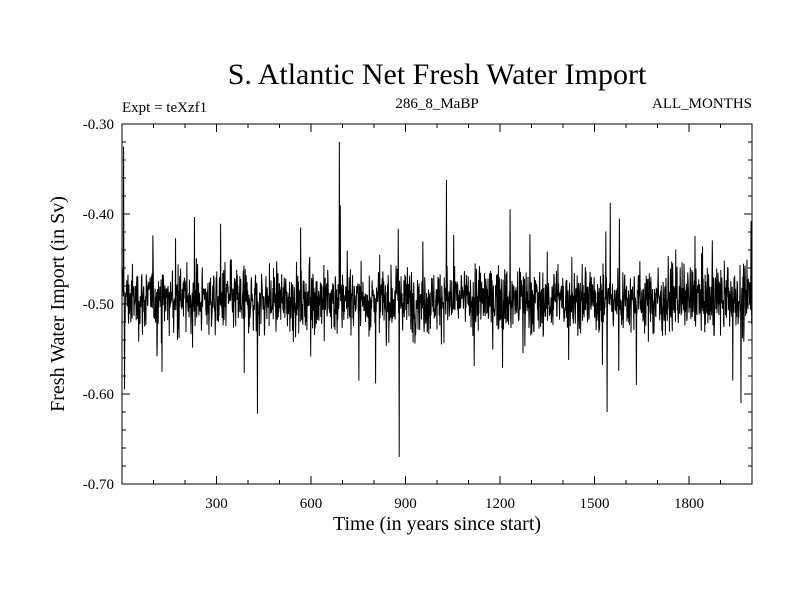 Image resolution: width=800 pixels, height=600 pixels. Describe the element at coordinates (98, 215) in the screenshot. I see `y-tick-label: -0.40` at that location.